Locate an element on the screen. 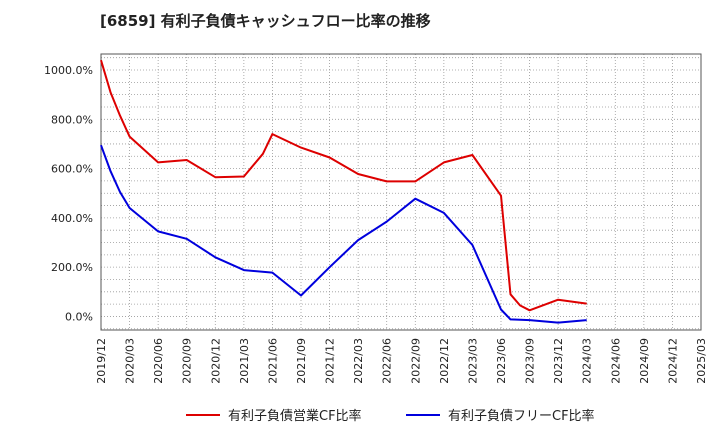  y-tick-label: 0.0% is located at coordinates (79, 316).